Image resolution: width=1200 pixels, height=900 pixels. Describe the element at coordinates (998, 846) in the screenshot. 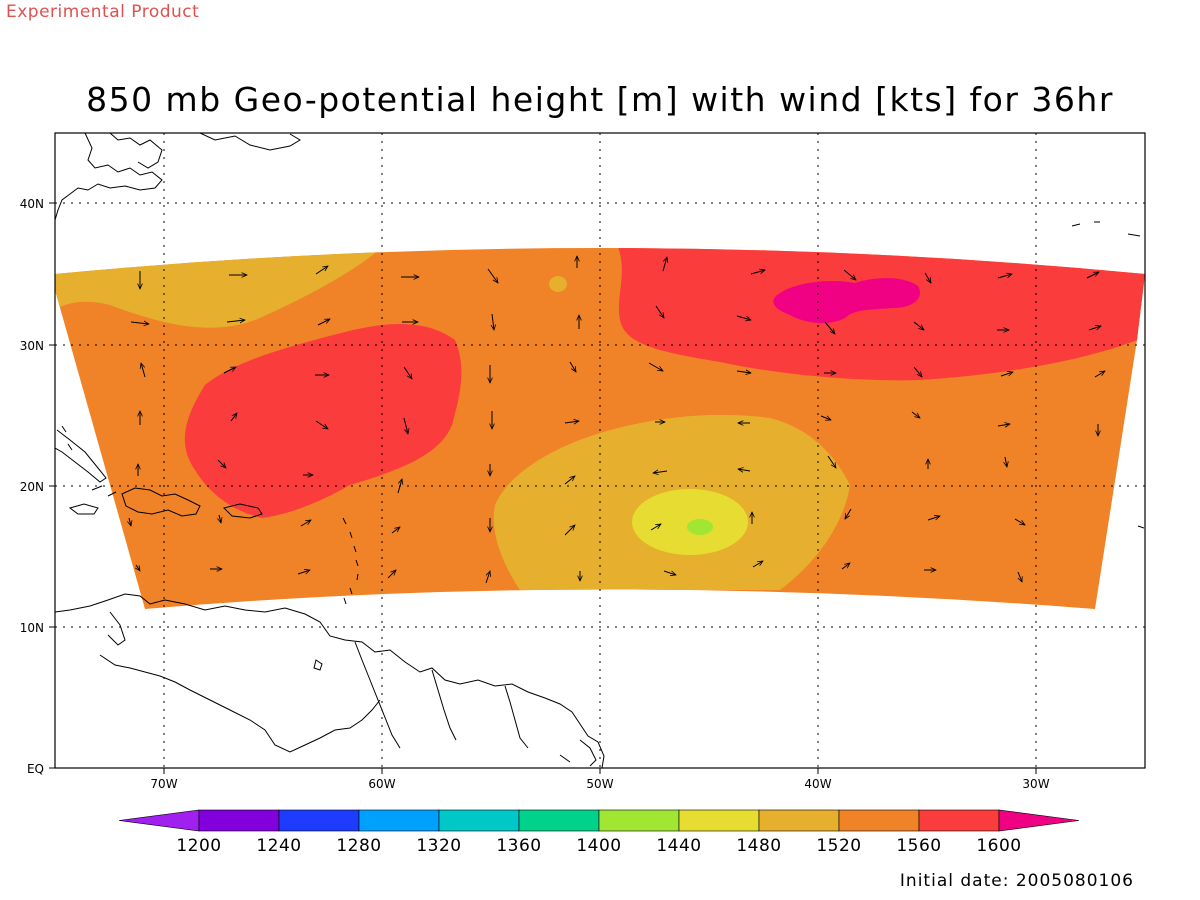

I see `colorbar-label: 1600` at that location.